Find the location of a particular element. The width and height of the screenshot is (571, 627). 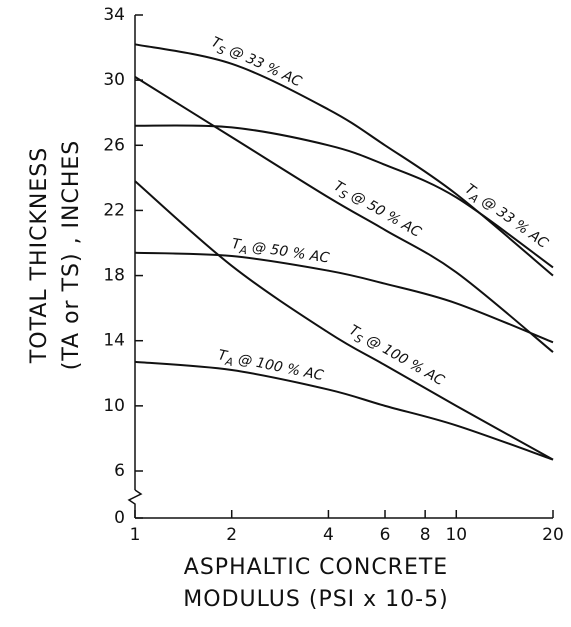

y-tick-label: 14 is located at coordinates (114, 341).